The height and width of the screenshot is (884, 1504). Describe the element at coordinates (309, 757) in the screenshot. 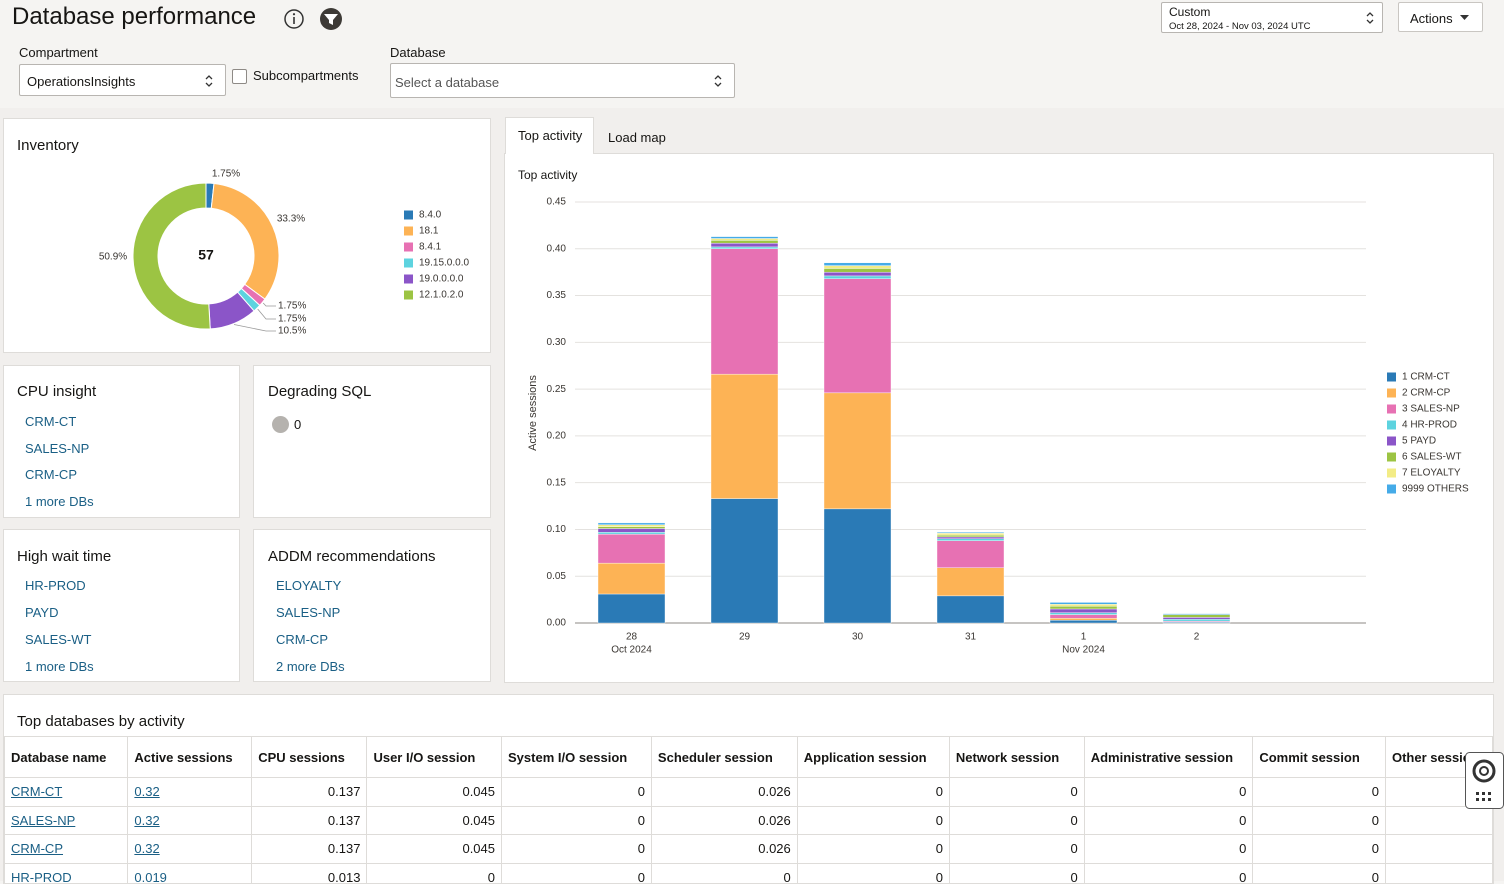

I see `column-header: CPU sessions` at that location.